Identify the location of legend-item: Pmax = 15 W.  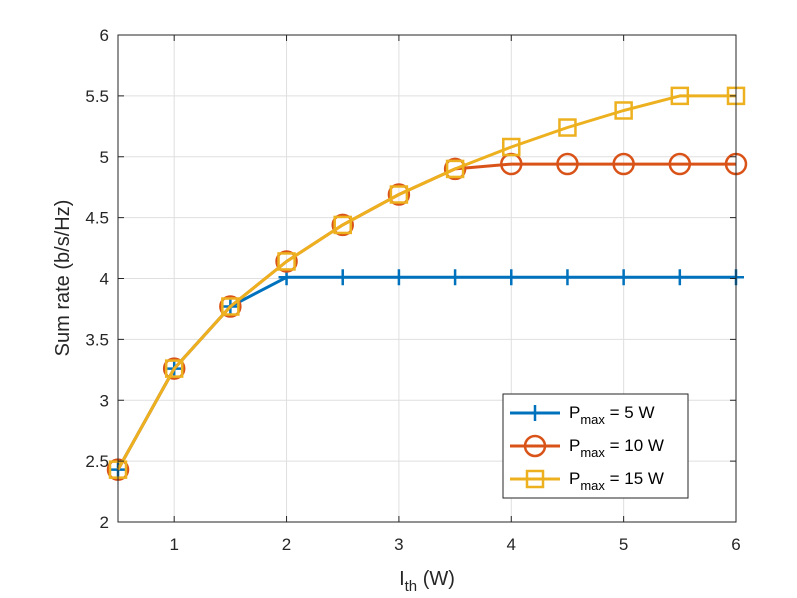
(587, 481).